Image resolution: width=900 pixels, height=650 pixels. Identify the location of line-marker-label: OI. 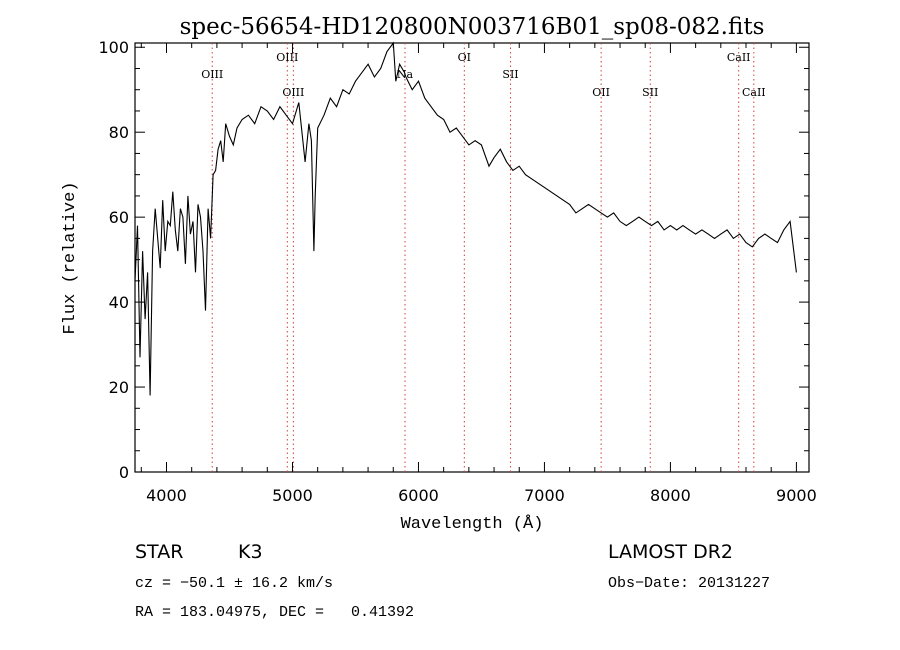
(464, 57).